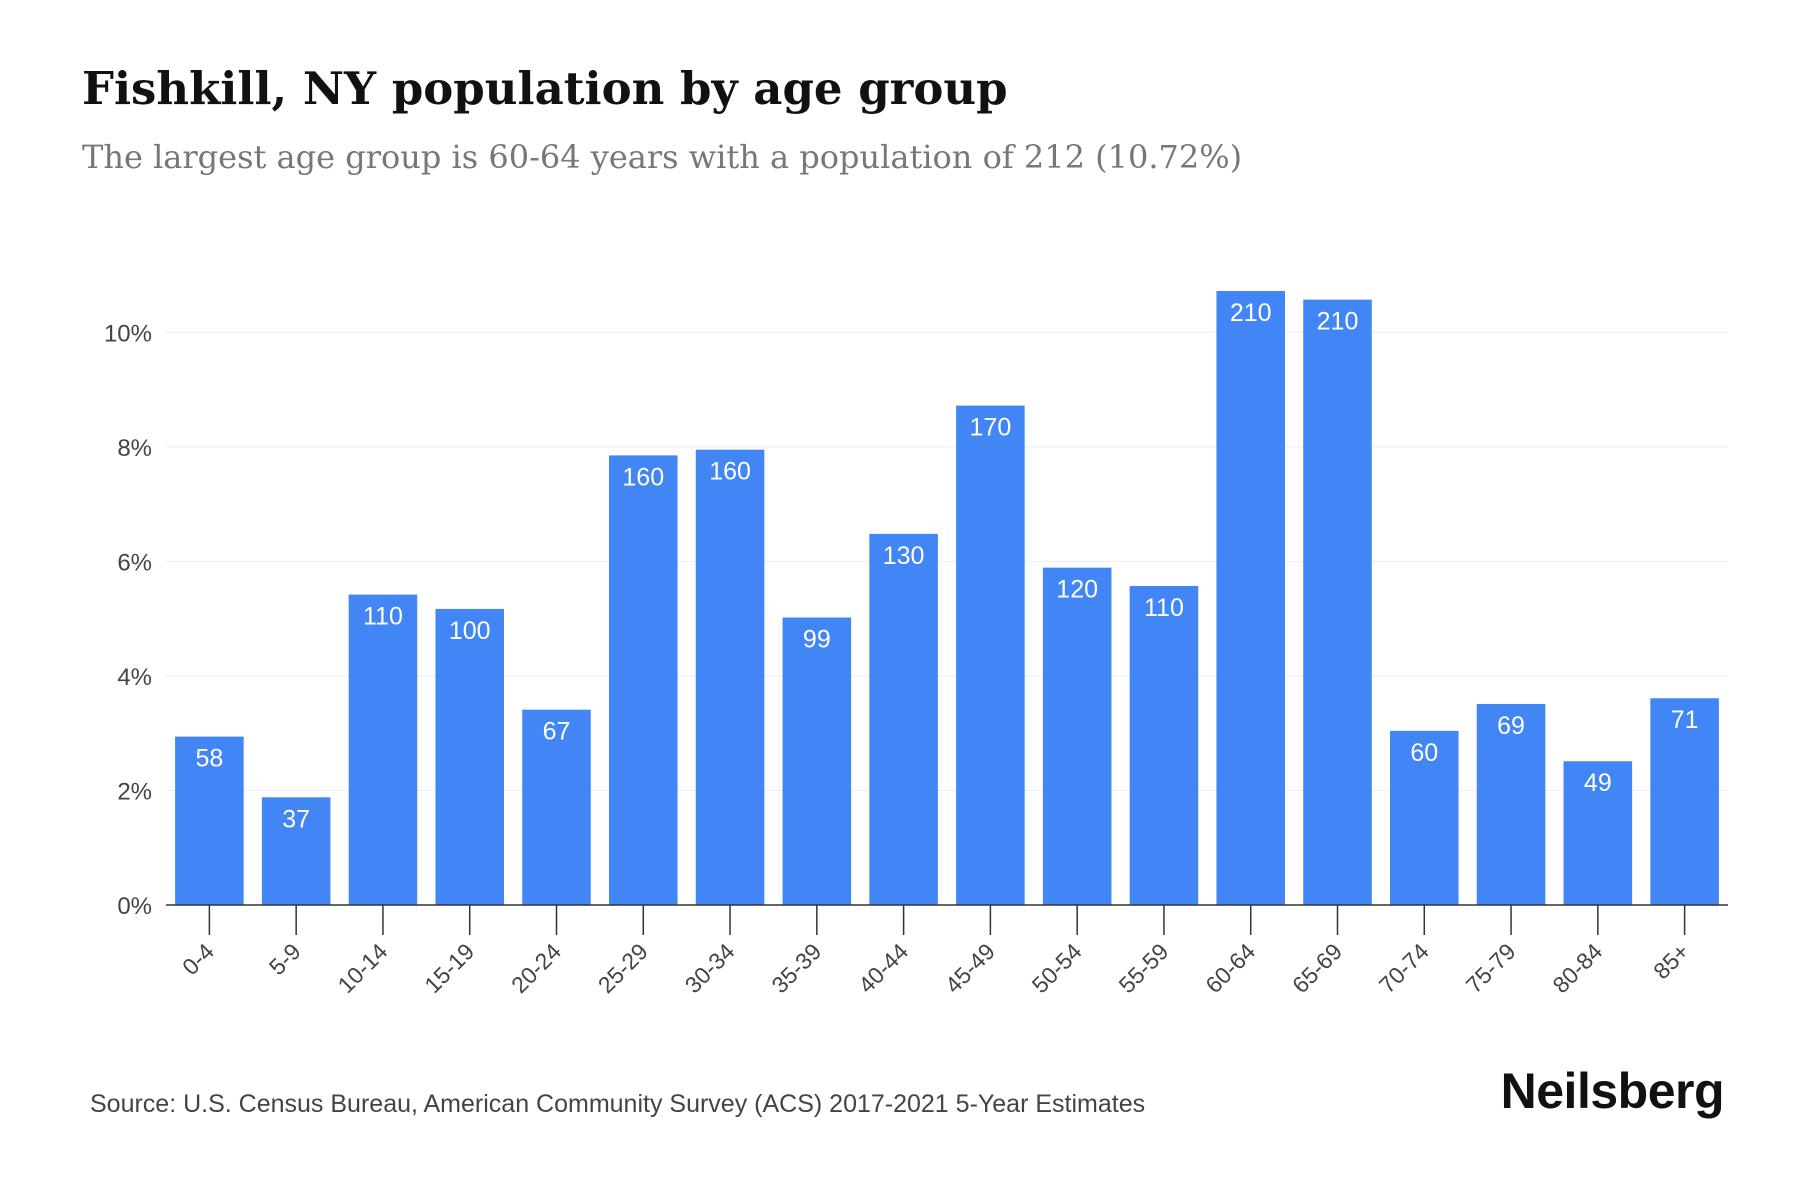 The image size is (1800, 1200). What do you see at coordinates (1077, 590) in the screenshot?
I see `bar-data-label: 120` at bounding box center [1077, 590].